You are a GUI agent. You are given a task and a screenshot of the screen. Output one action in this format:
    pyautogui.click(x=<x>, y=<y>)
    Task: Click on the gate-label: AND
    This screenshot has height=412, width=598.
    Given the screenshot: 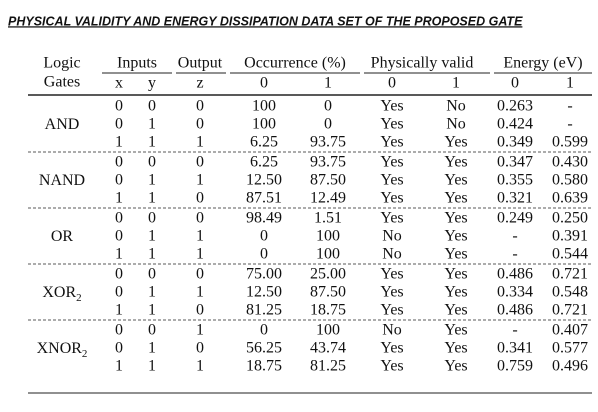 What is the action you would take?
    pyautogui.click(x=62, y=124)
    